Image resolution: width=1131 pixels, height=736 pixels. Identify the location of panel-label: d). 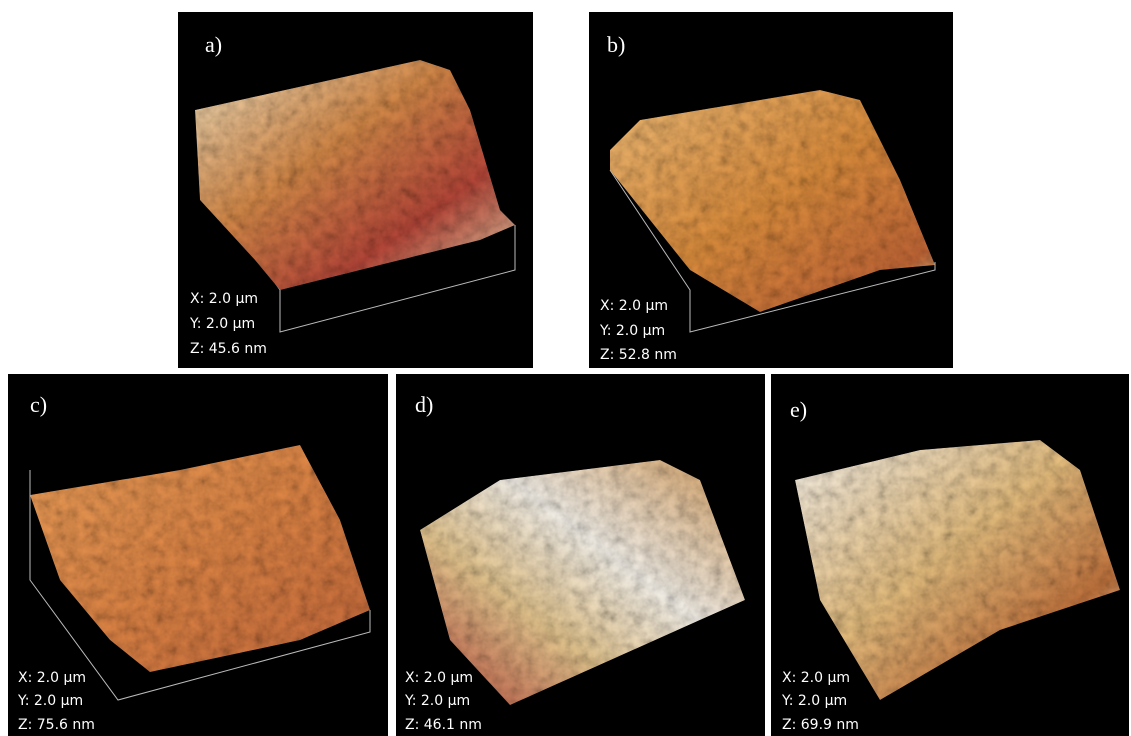
(424, 404).